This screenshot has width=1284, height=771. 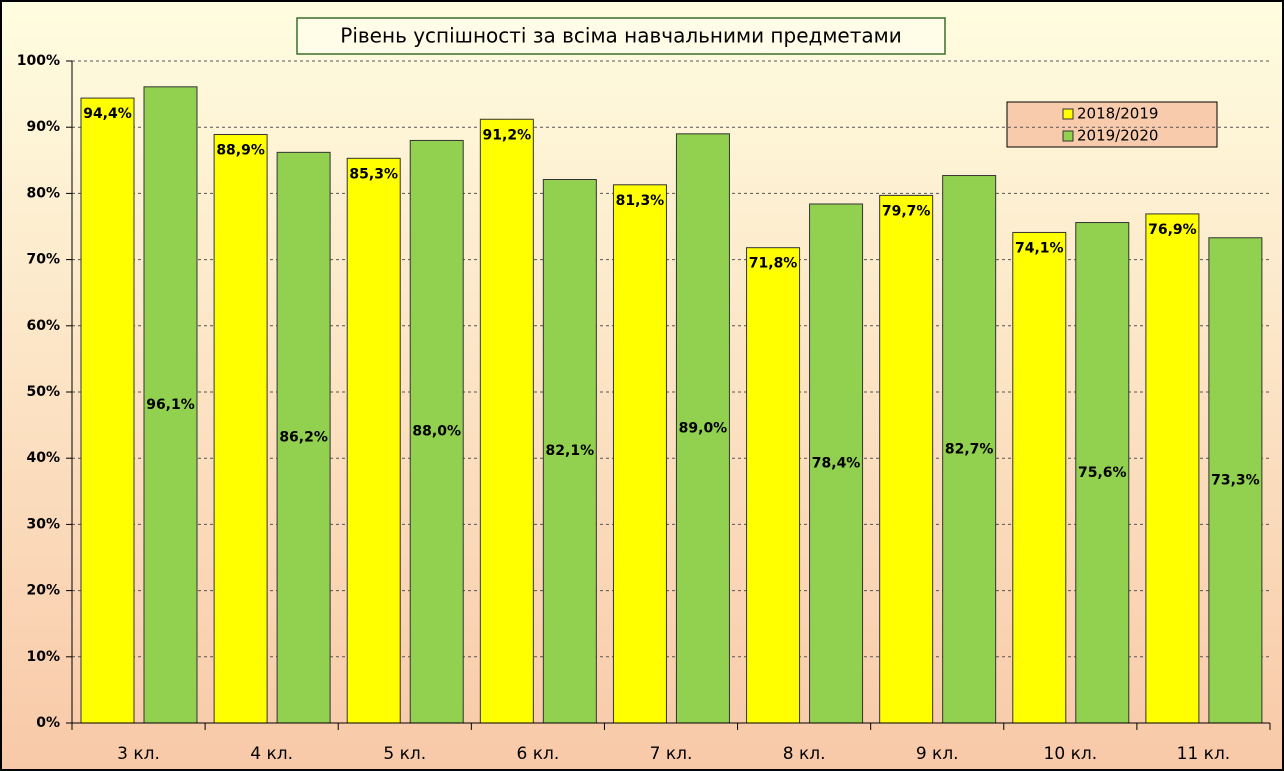 I want to click on legend-label: 2019/2020, so click(x=1117, y=136).